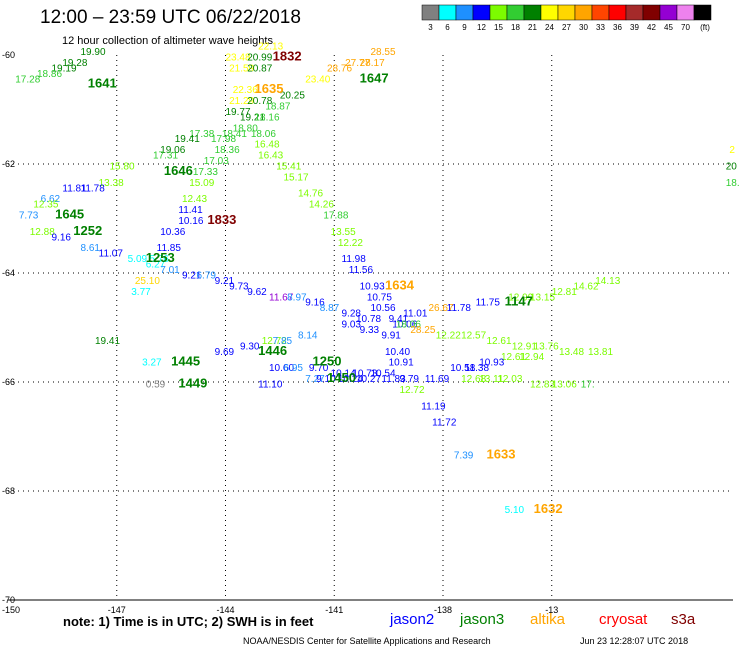  I want to click on legend-tick-label: 12, so click(481, 27).